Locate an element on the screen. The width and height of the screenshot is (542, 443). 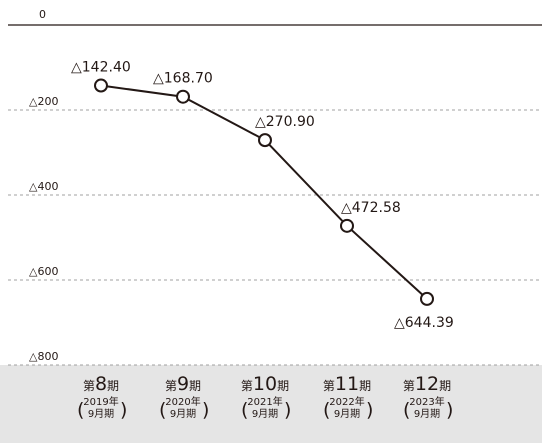
y-tick-label: 0 is located at coordinates (42, 14).